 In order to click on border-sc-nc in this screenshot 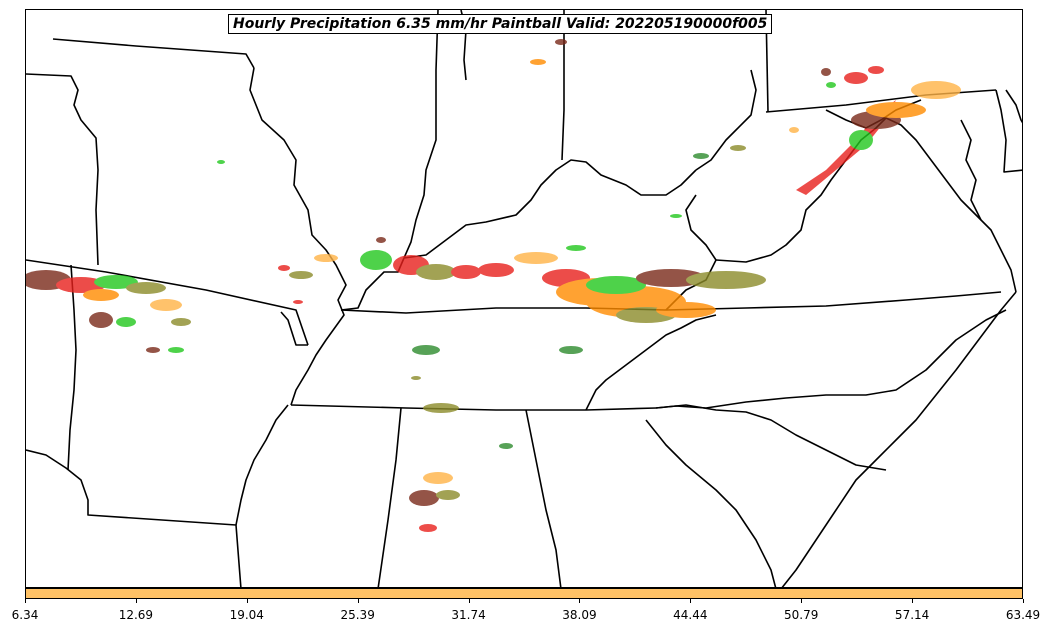, I will do `click(771, 437)`.